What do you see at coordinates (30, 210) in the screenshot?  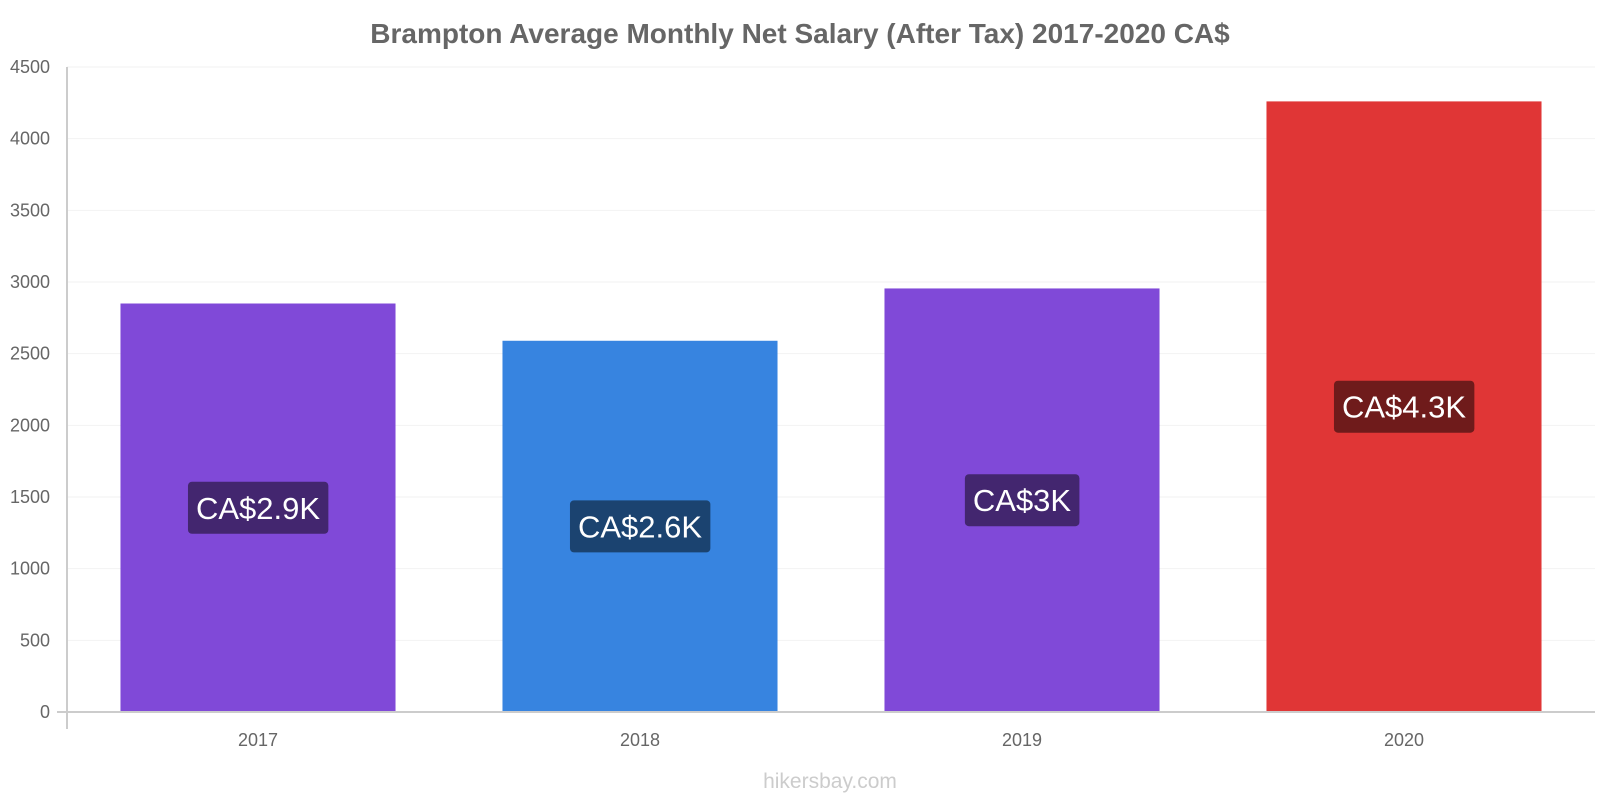 I see `y-tick-label: 3500` at bounding box center [30, 210].